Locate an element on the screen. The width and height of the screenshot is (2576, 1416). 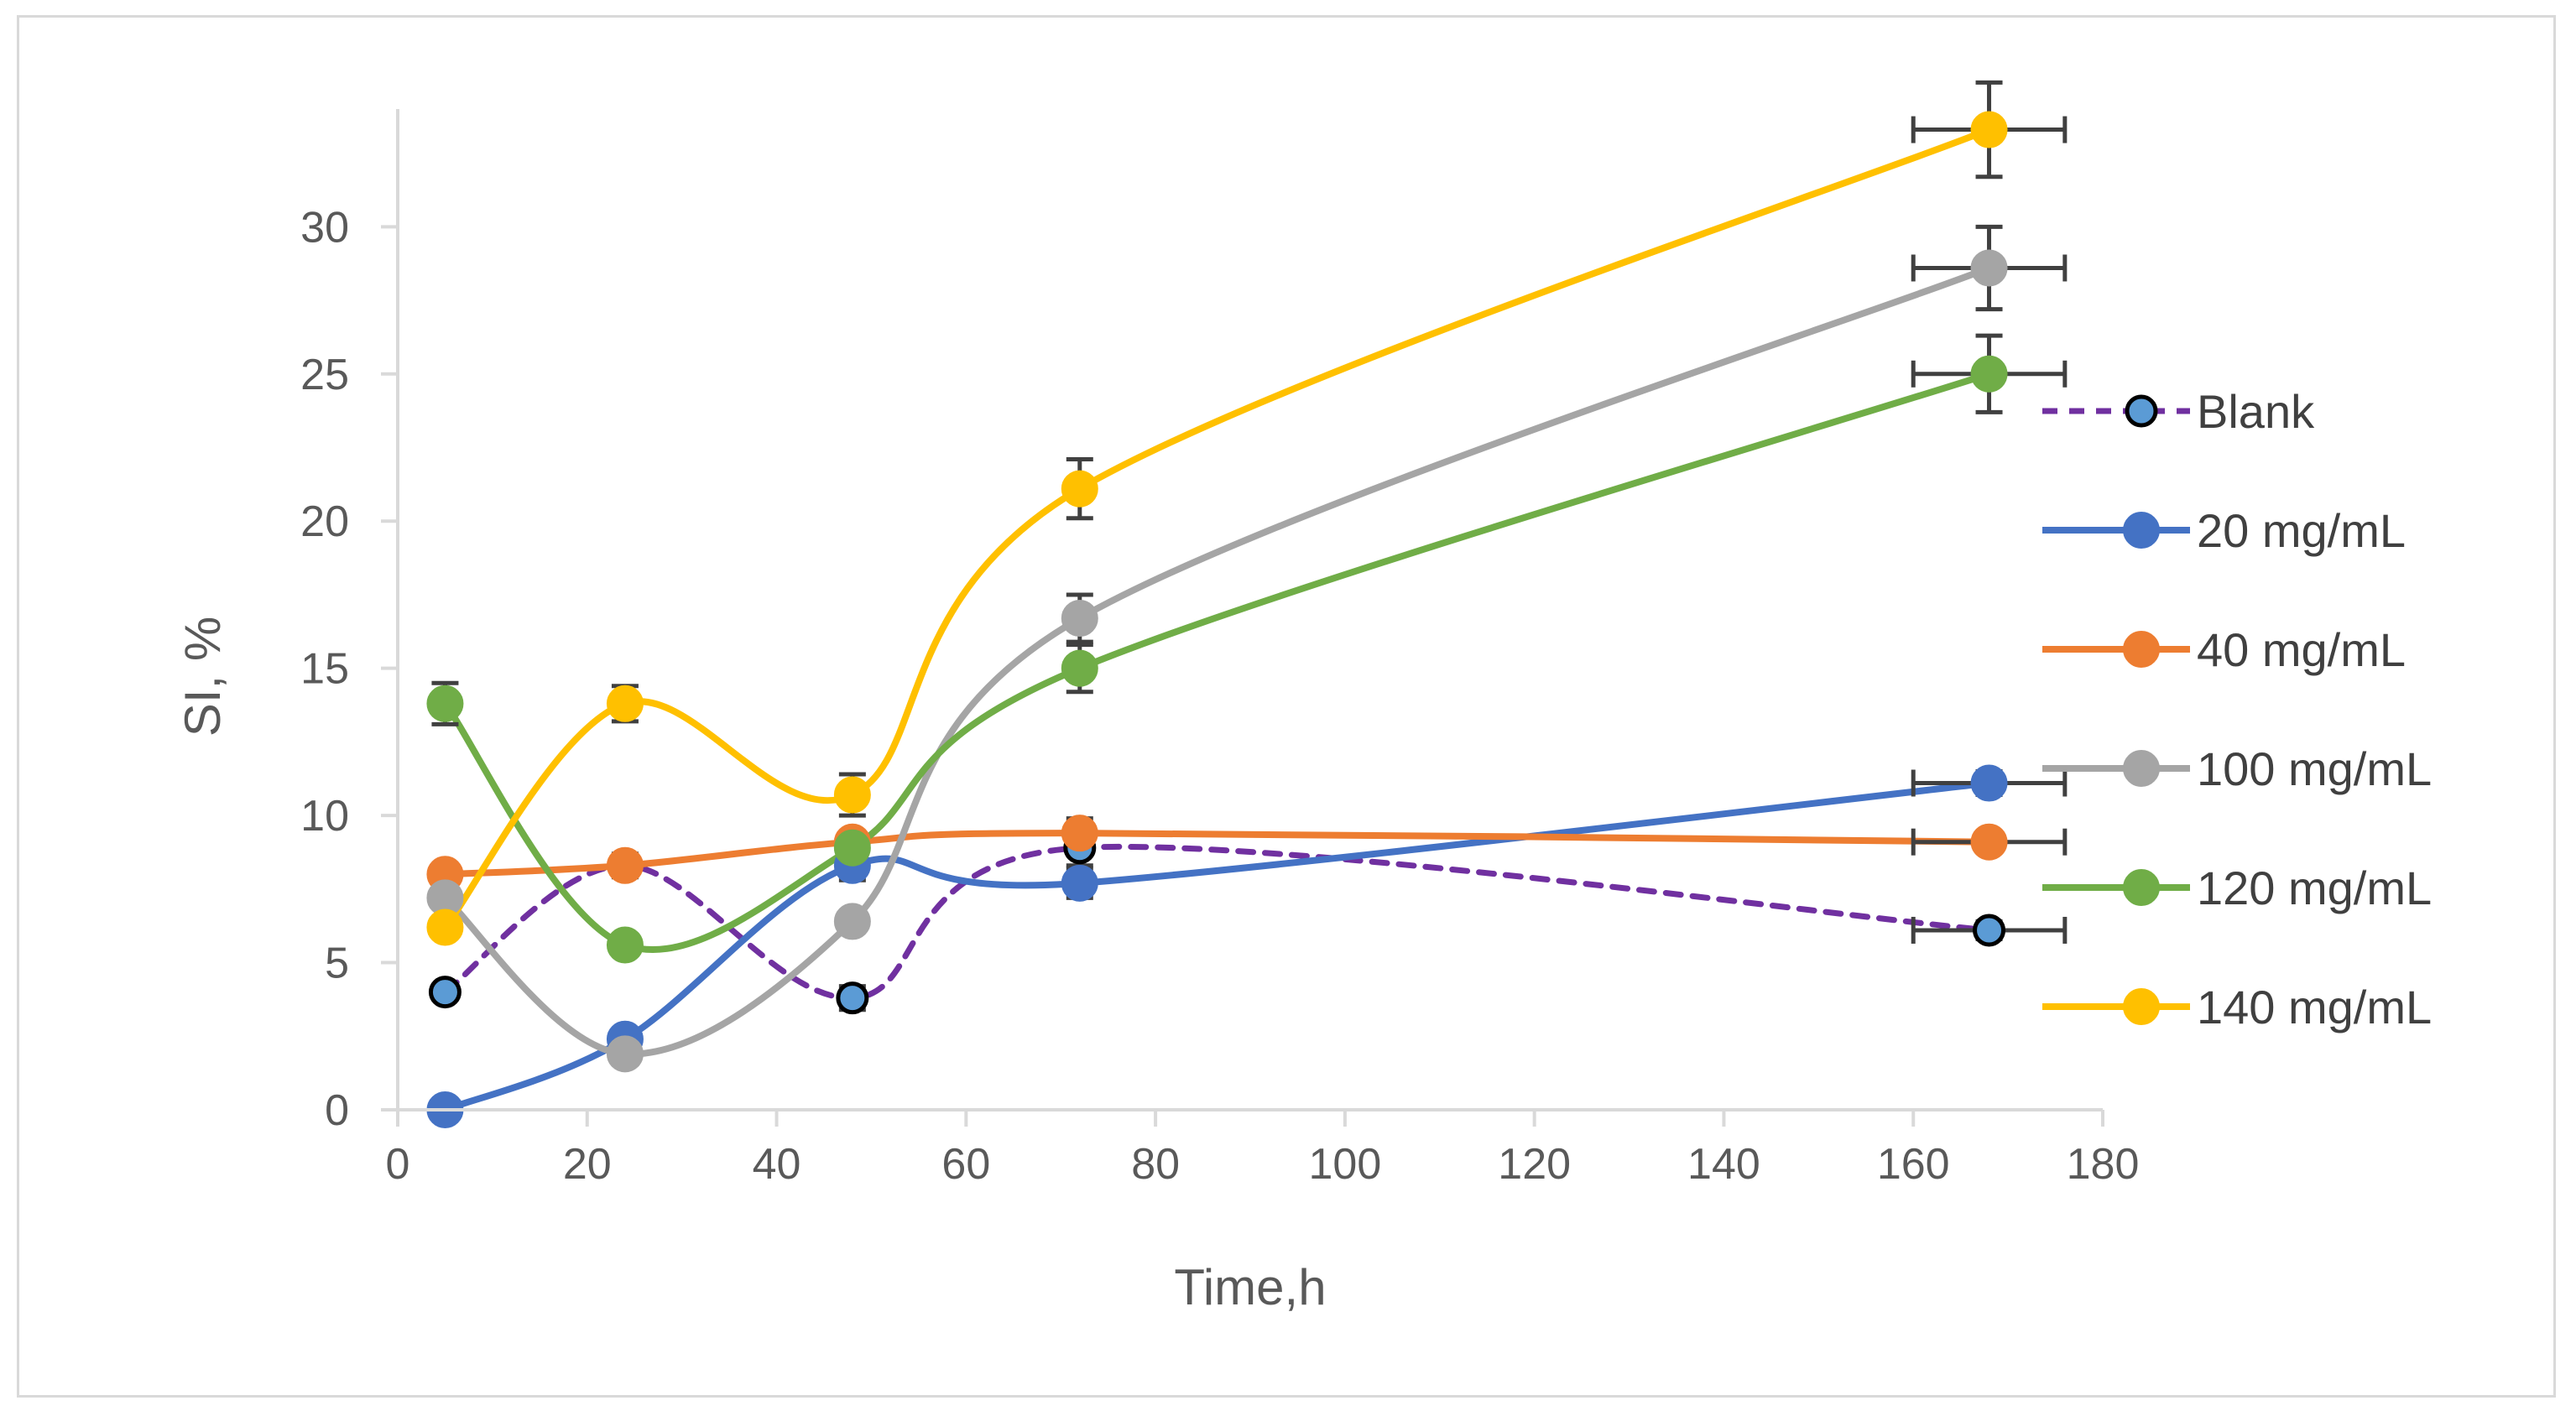
legend-item: 20 mg/mL is located at coordinates (2224, 530).